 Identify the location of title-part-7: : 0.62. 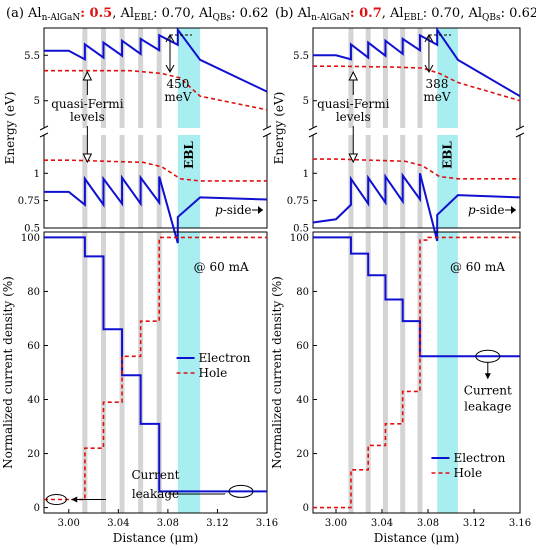
(249, 13).